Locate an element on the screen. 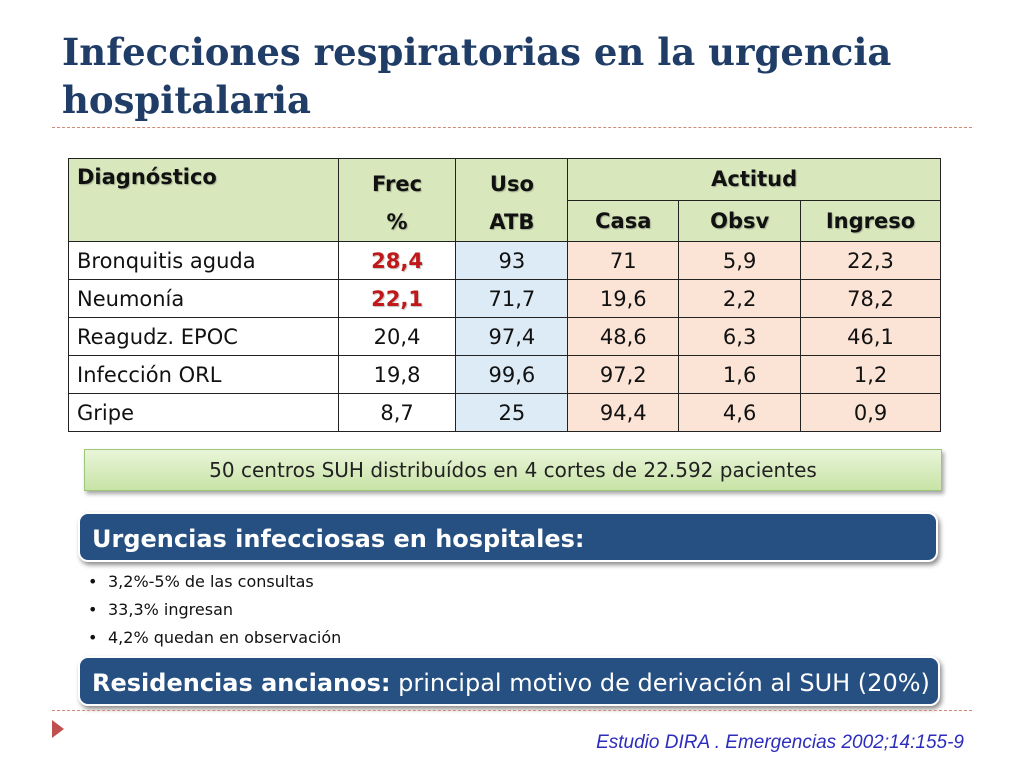 This screenshot has width=1024, height=768. table-row: Infección ORL 19,8 99,6 97,2 1,6 1,2 is located at coordinates (504, 374).